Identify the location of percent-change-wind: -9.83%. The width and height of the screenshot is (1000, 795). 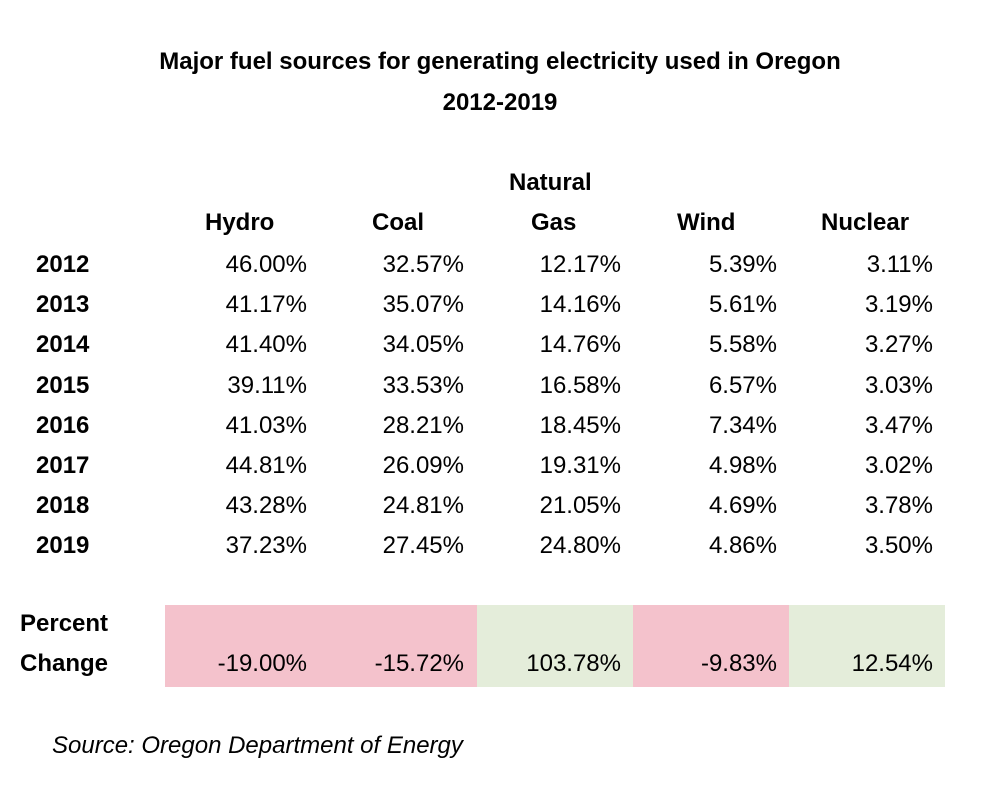
(738, 663).